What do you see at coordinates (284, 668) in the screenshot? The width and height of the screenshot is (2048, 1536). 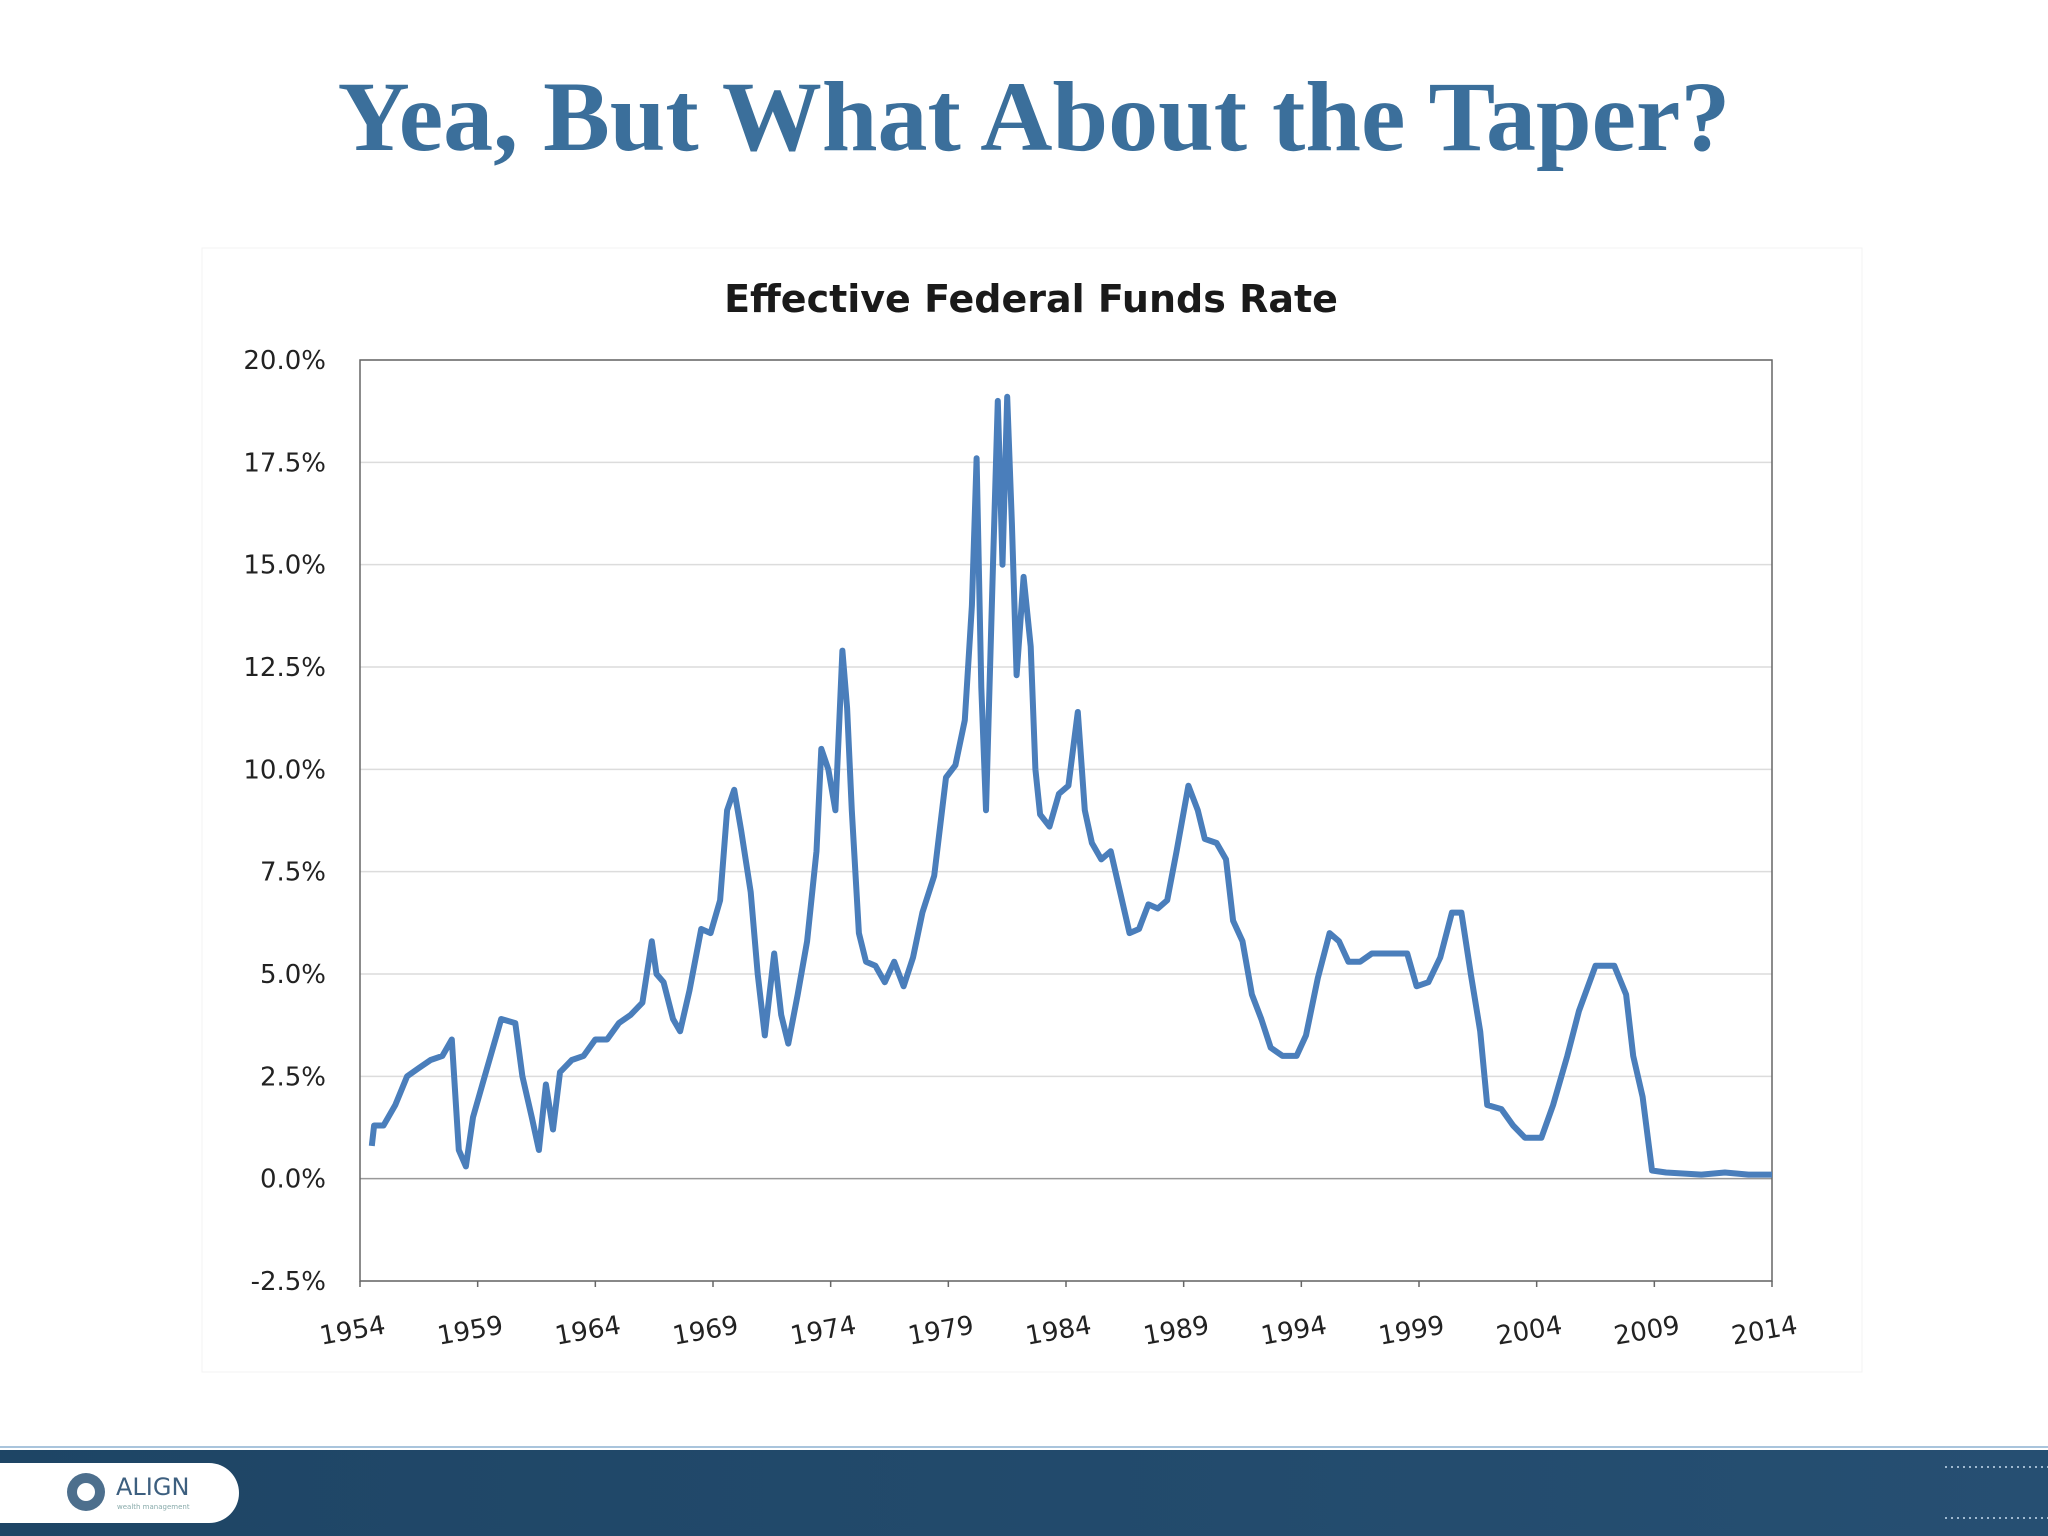 I see `y-tick-label: 12.5%` at bounding box center [284, 668].